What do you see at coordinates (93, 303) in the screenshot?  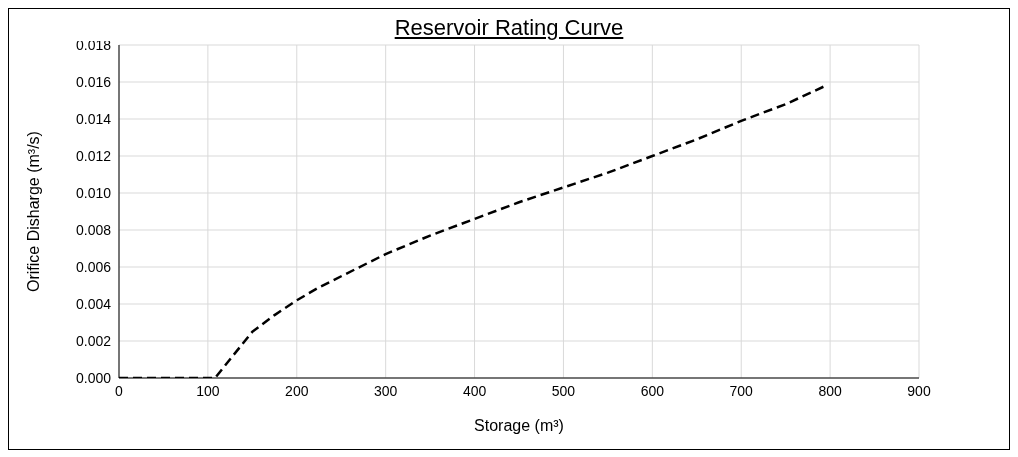 I see `y-tick-label: 0.004` at bounding box center [93, 303].